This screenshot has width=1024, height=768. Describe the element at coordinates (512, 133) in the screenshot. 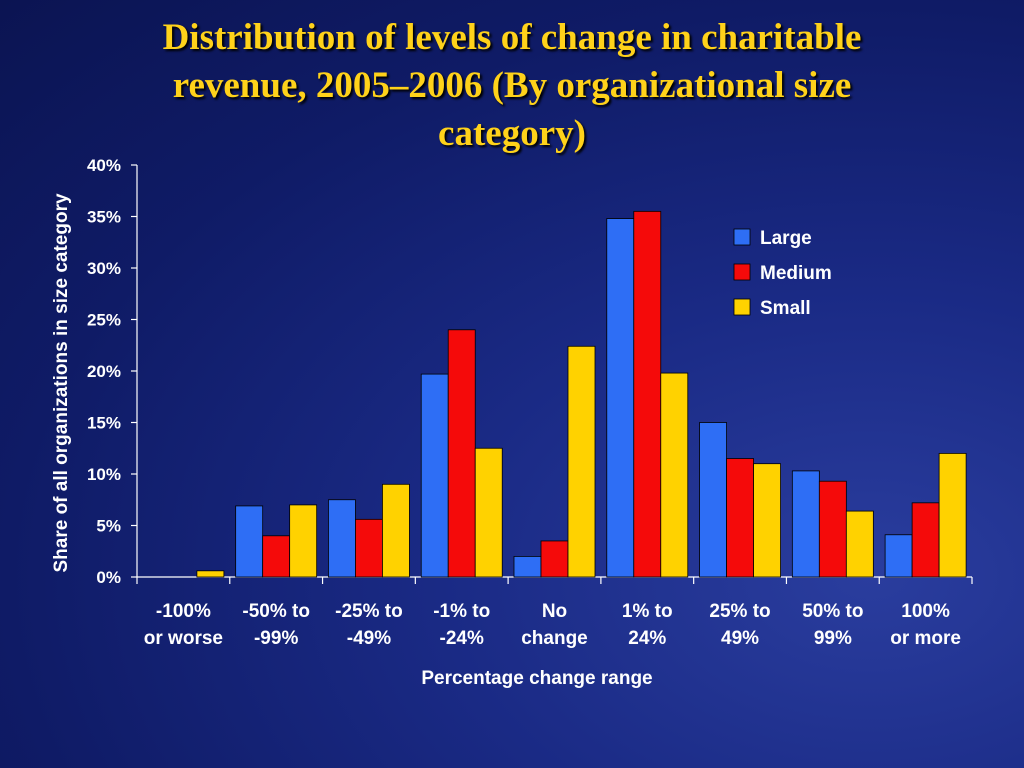

I see `title-line-3: category)` at that location.